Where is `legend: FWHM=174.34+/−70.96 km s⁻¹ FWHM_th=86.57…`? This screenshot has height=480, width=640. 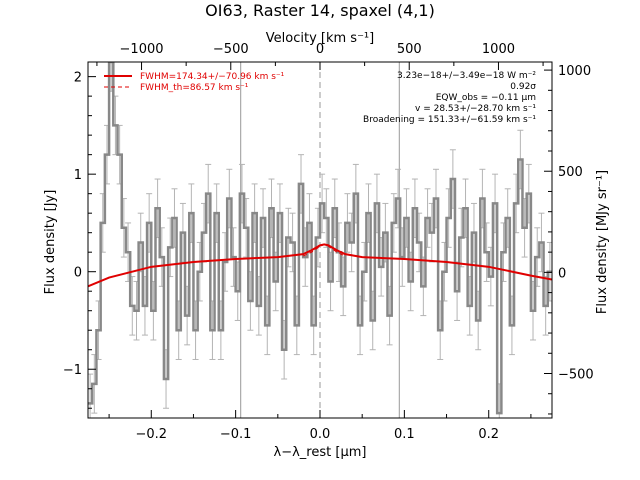 legend: FWHM=174.34+/−70.96 km s⁻¹ FWHM_th=86.57… is located at coordinates (194, 82).